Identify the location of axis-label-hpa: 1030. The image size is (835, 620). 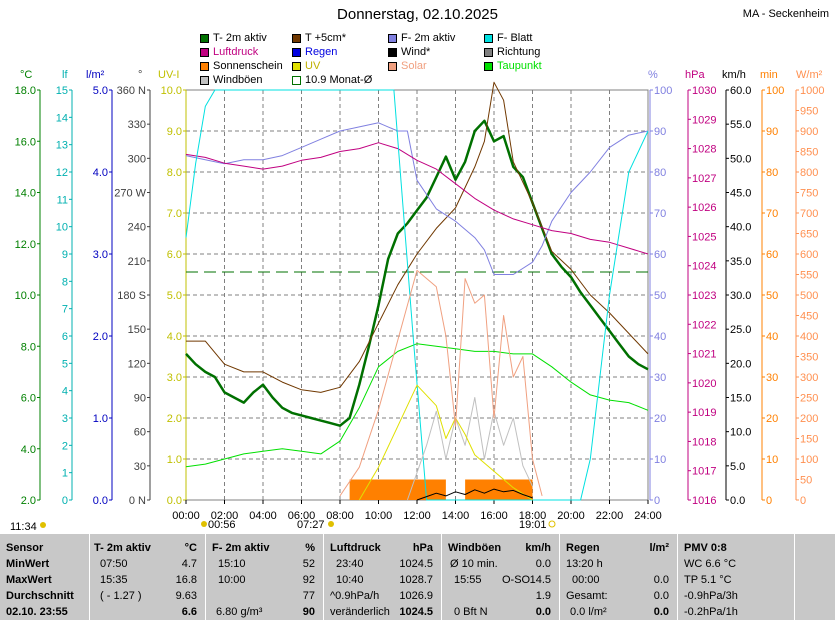
(704, 91).